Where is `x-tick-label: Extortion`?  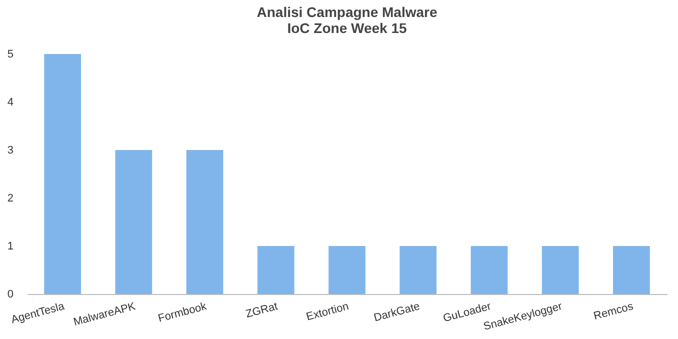
x-tick-label: Extortion is located at coordinates (327, 312).